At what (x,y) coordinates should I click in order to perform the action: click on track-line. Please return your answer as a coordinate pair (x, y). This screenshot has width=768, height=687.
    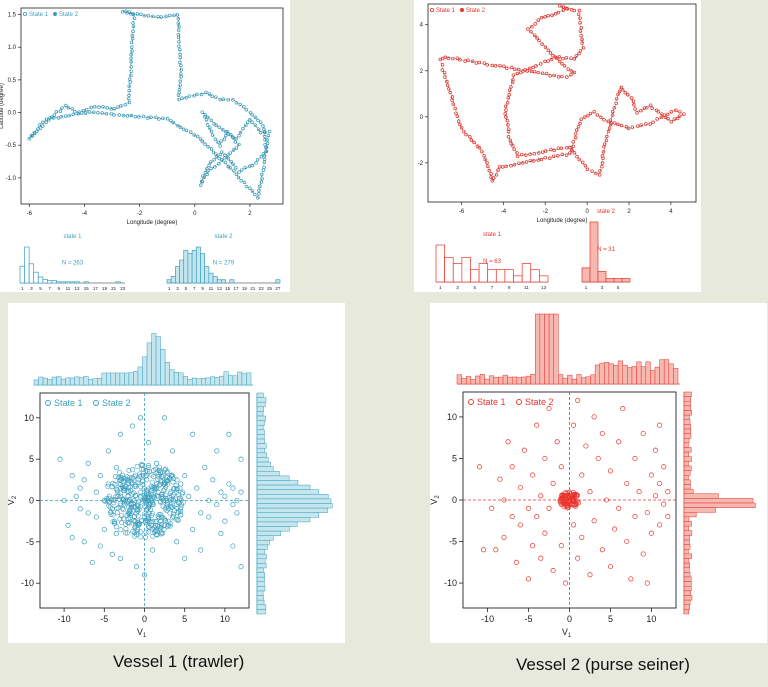
    Looking at the image, I should click on (562, 94).